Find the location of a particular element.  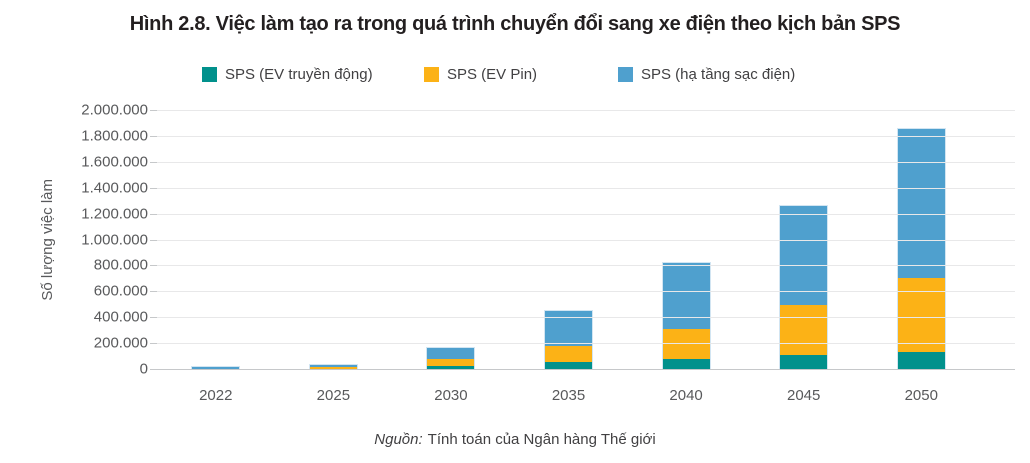

legend-swatch-blue-icon is located at coordinates (625, 74).